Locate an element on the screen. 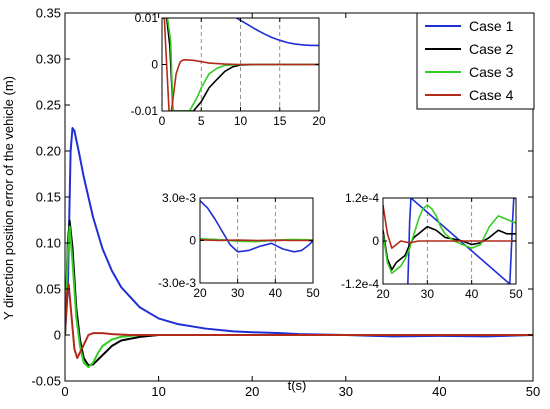 This screenshot has height=409, width=550. main-y-tick-label: -0.05 is located at coordinates (46, 381).